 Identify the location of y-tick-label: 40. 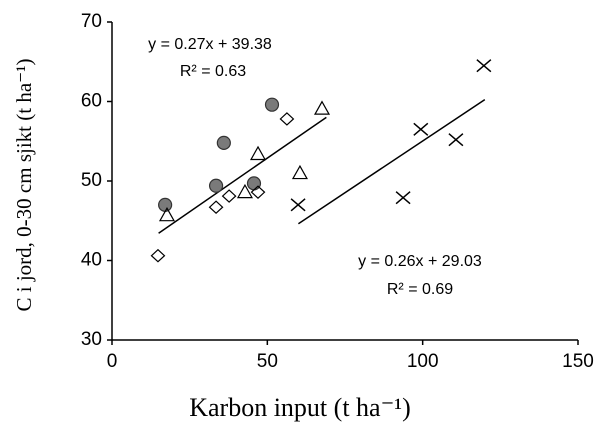
(91, 260).